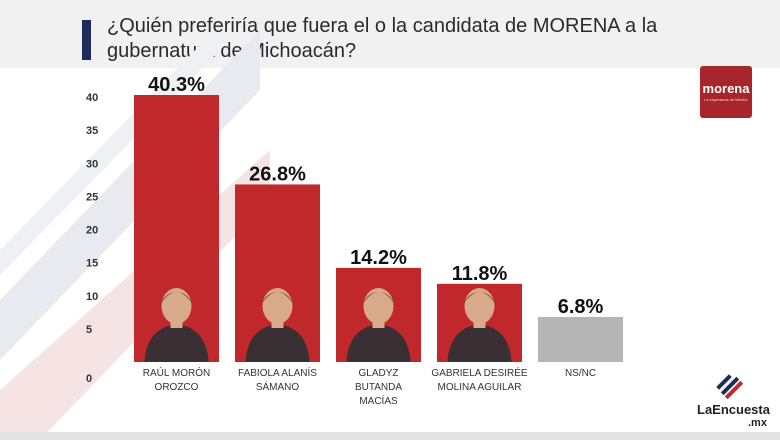 Image resolution: width=780 pixels, height=440 pixels. I want to click on y-tick-label: 40, so click(92, 98).